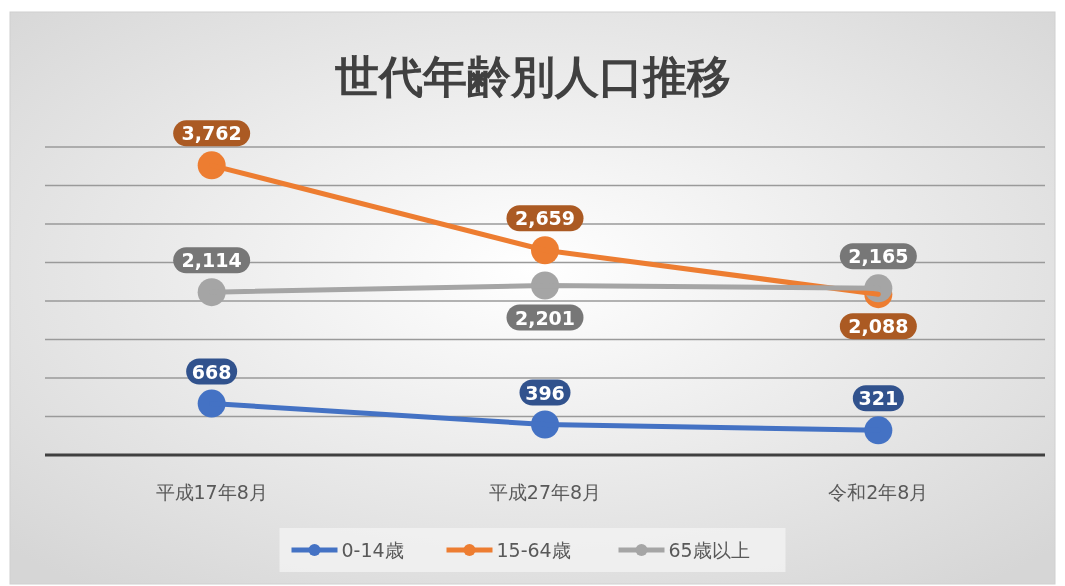 This screenshot has width=1065, height=586. Describe the element at coordinates (878, 492) in the screenshot. I see `x-tick-label: 令和2年8月` at that location.